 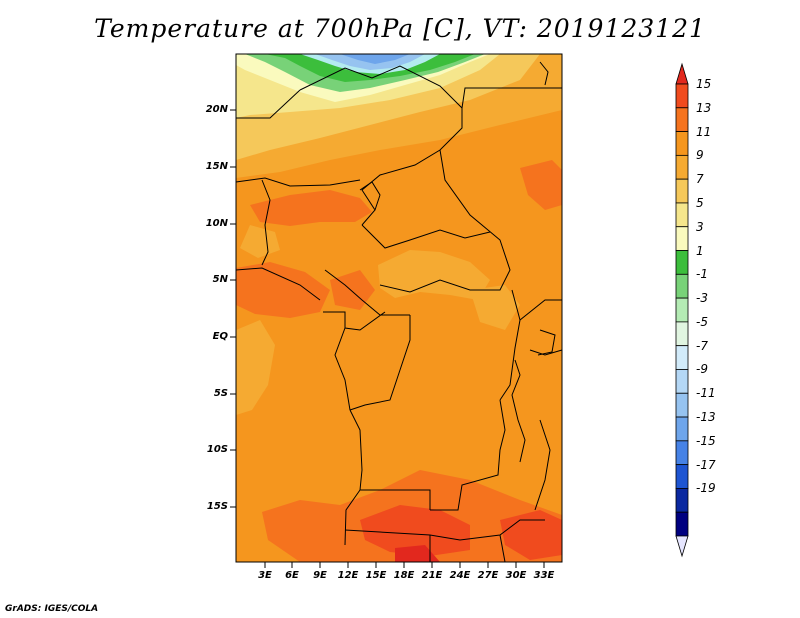 I want to click on field-blue2, so click(x=375, y=59).